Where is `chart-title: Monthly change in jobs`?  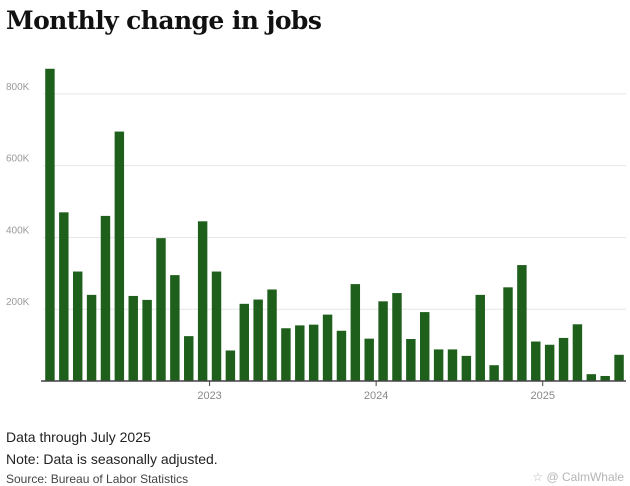 chart-title: Monthly change in jobs is located at coordinates (164, 20).